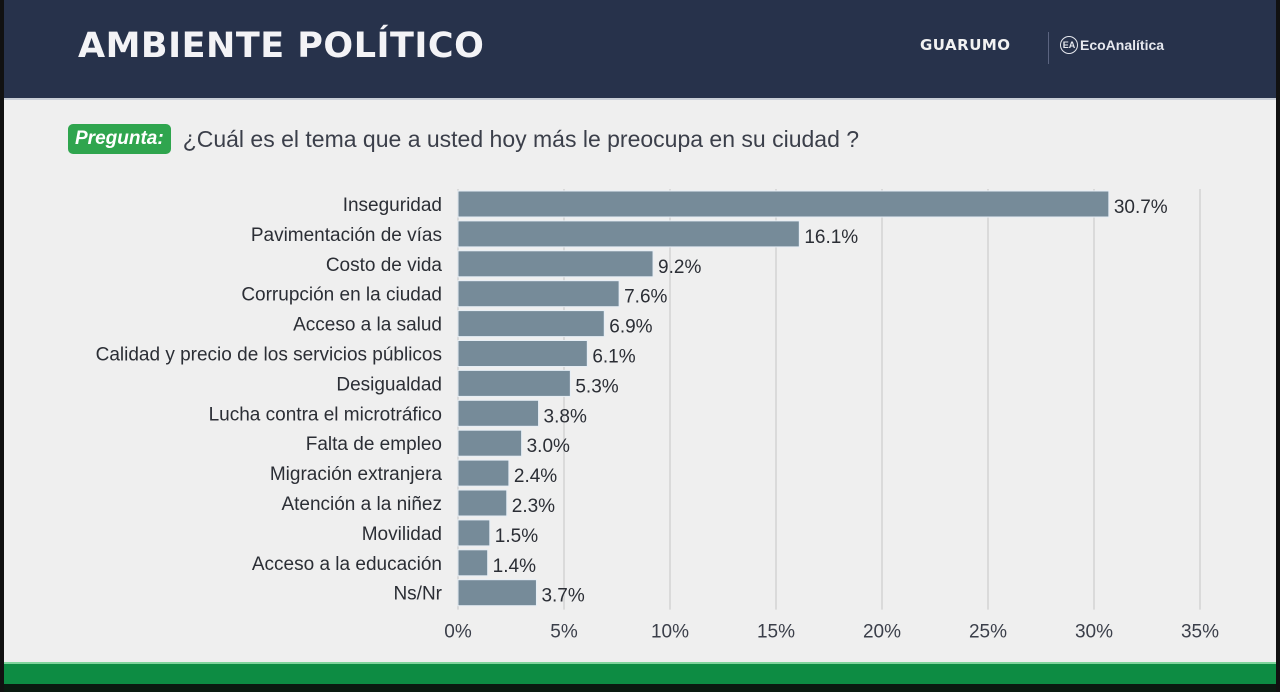 This screenshot has height=692, width=1280. I want to click on x-tick-label: 0%, so click(458, 632).